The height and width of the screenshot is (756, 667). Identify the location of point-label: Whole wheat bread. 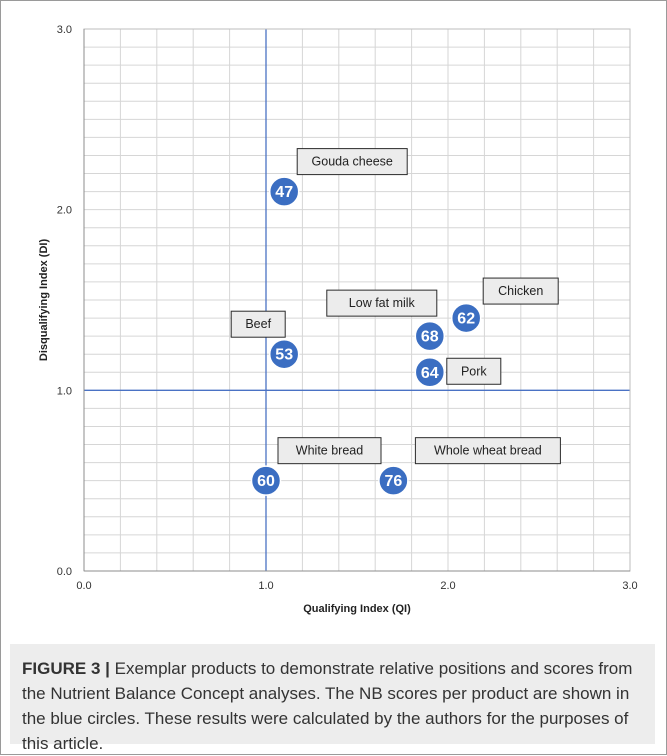
(488, 451).